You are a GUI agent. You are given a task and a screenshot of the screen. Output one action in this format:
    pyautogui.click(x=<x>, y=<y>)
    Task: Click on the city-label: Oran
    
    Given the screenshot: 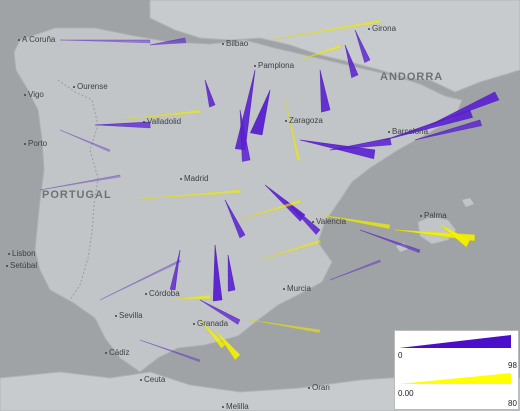 What is the action you would take?
    pyautogui.click(x=319, y=388)
    